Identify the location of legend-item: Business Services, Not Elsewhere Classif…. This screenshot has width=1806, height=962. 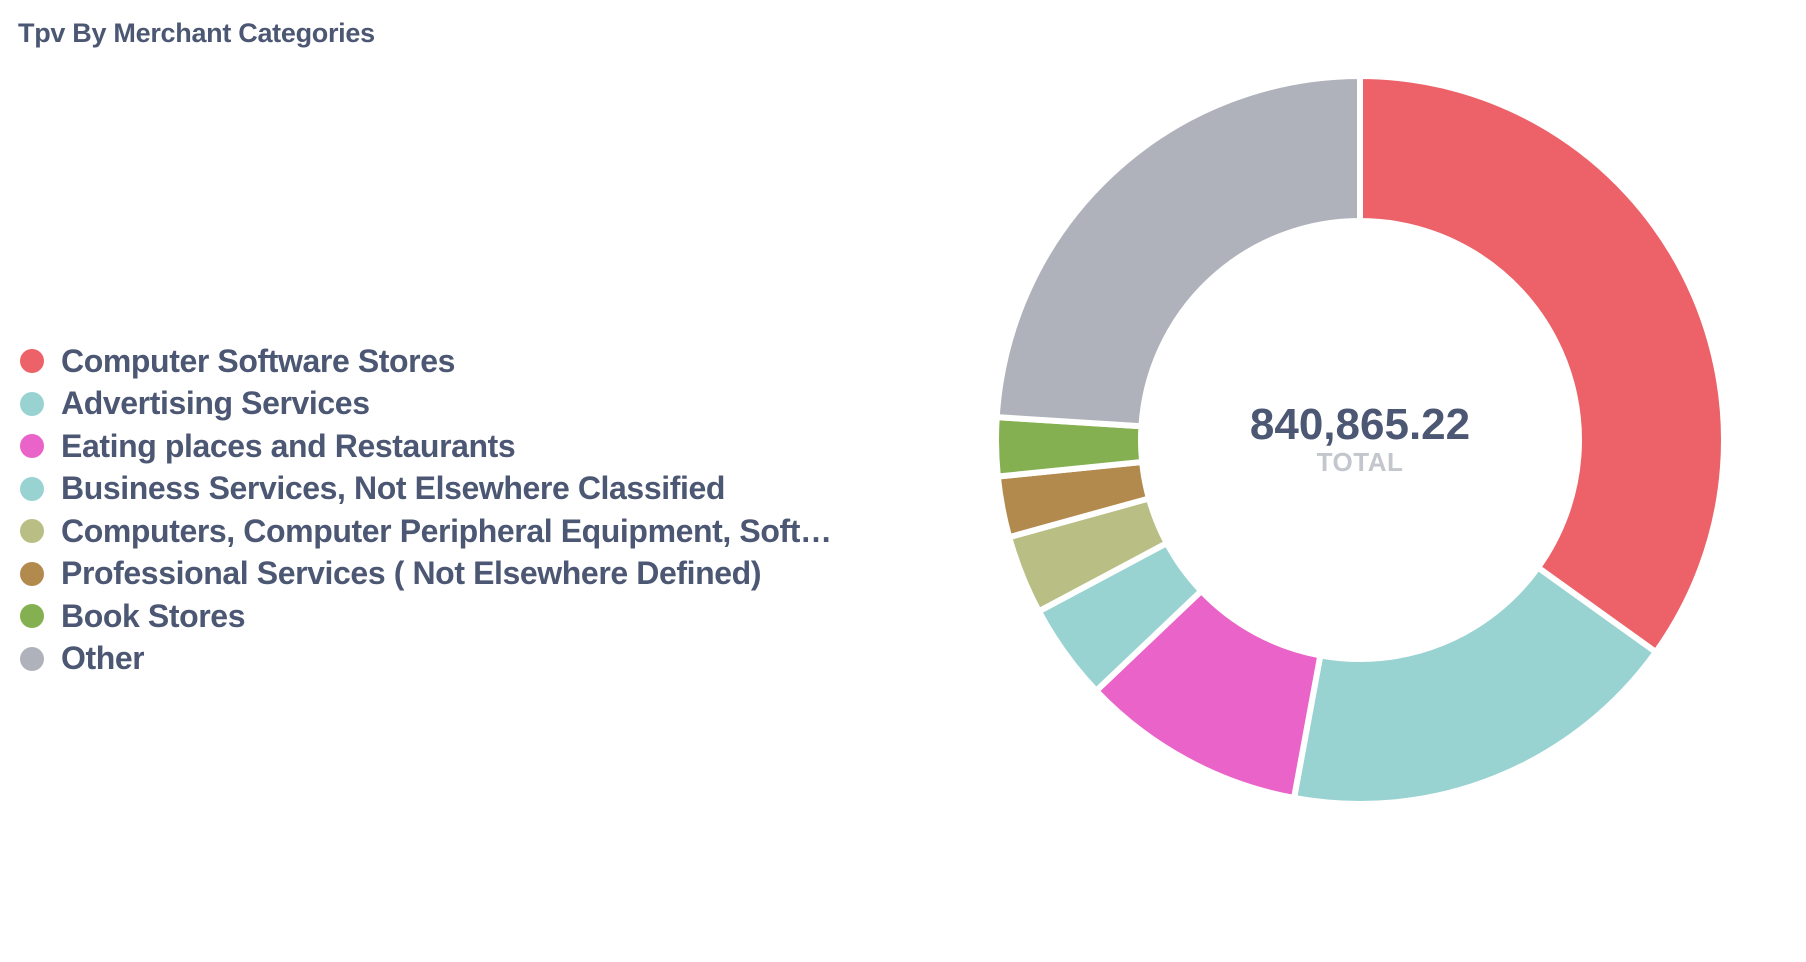
(445, 489).